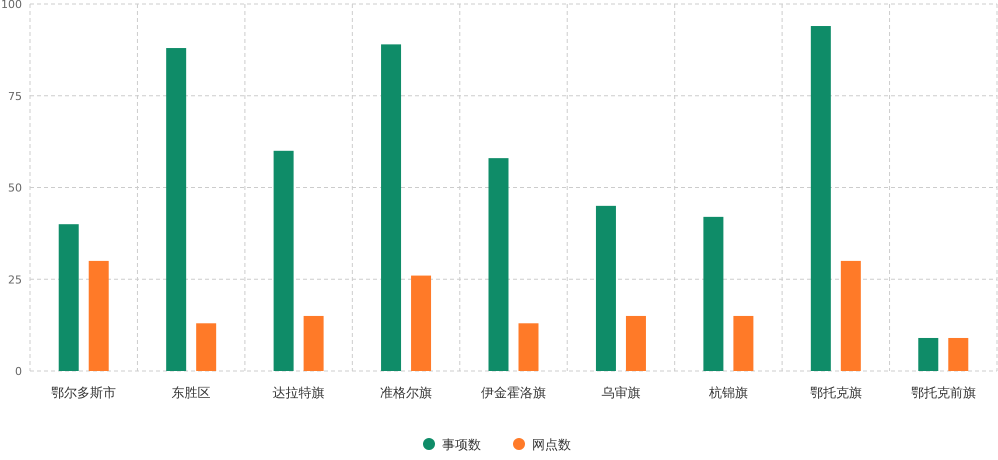 Image resolution: width=998 pixels, height=460 pixels. What do you see at coordinates (836, 393) in the screenshot?
I see `x-tick-label: 鄂托克旗` at bounding box center [836, 393].